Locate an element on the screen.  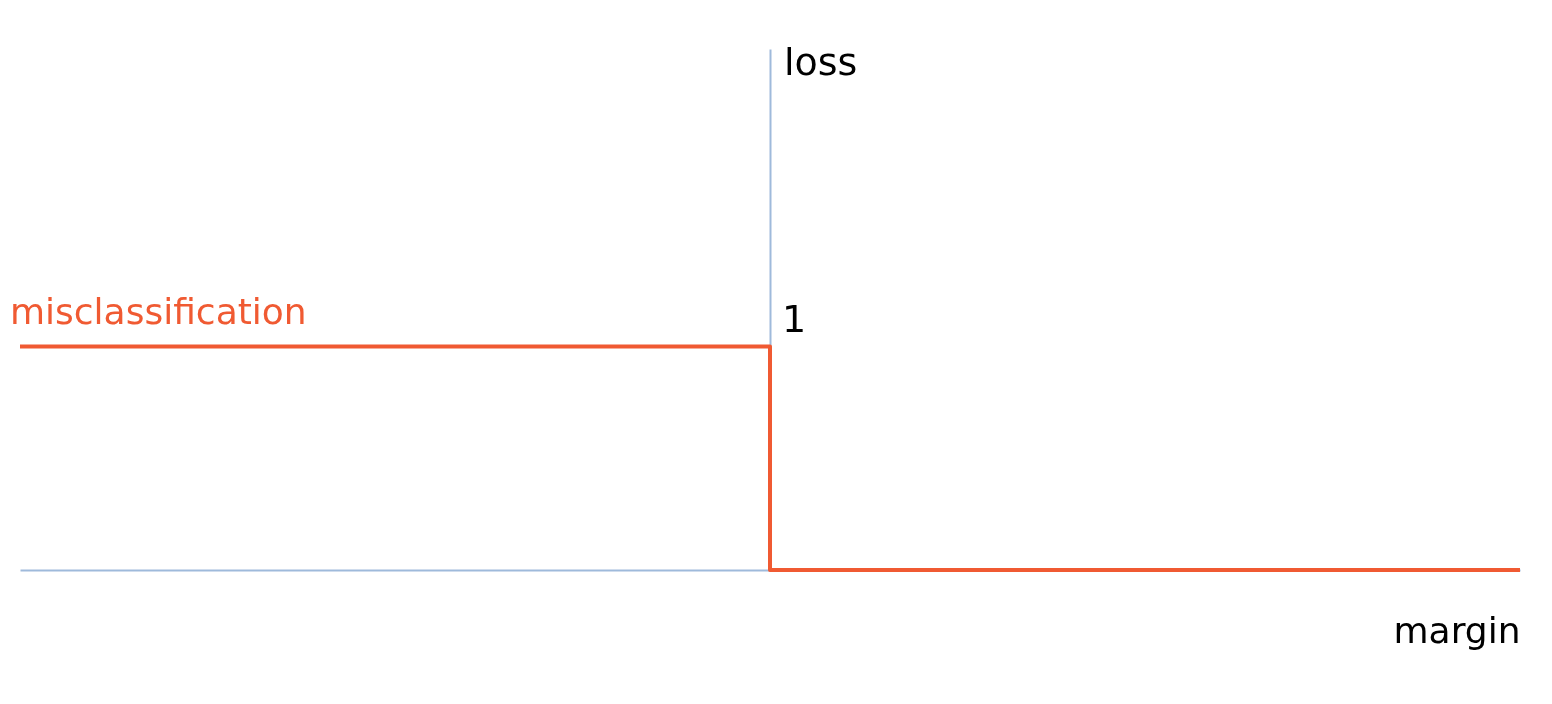
text: loss is located at coordinates (821, 62).